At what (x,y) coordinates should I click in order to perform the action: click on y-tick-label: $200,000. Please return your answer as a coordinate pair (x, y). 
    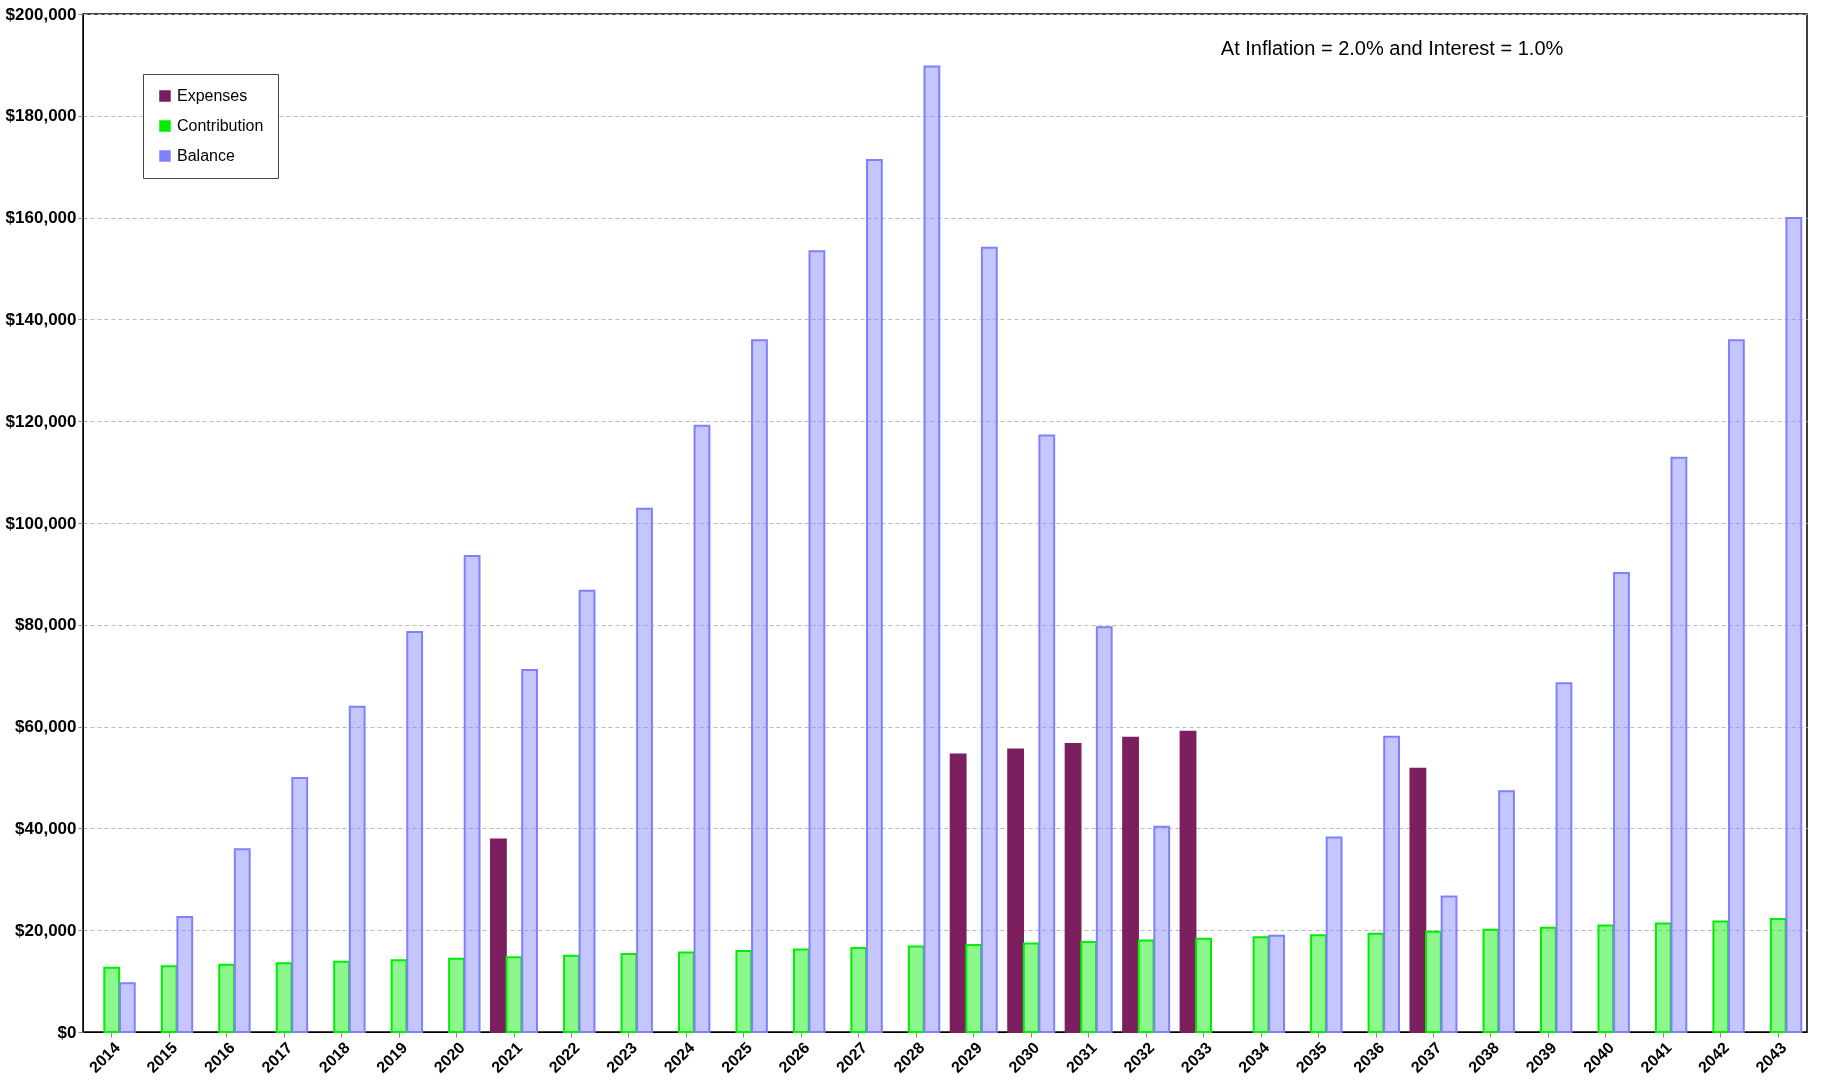
    Looking at the image, I should click on (41, 14).